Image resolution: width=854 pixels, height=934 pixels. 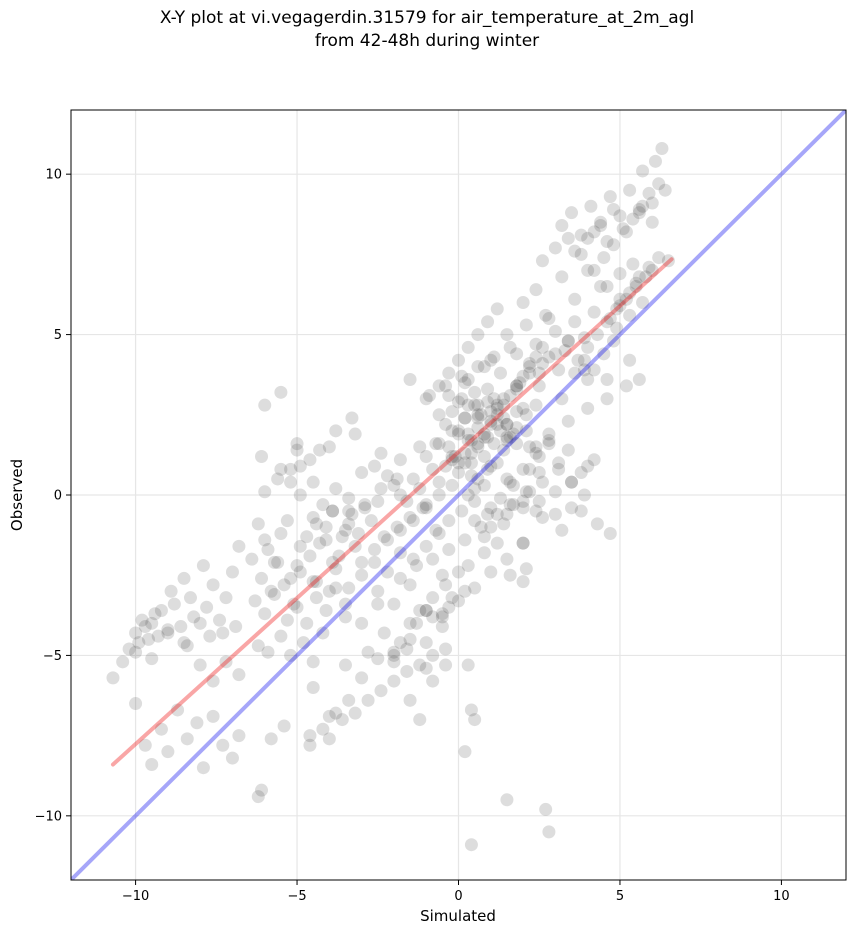 I want to click on y-tick-label: −10, so click(x=48, y=816).